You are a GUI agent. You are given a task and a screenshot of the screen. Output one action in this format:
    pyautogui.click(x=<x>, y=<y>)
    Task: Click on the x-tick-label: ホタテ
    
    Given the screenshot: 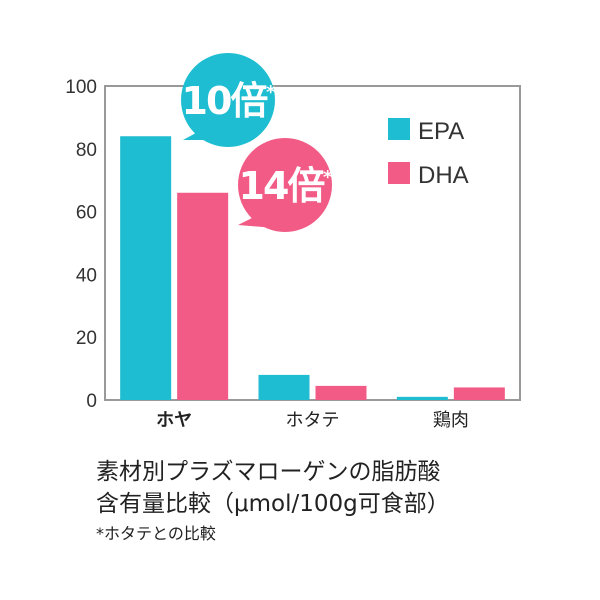 What is the action you would take?
    pyautogui.click(x=313, y=420)
    